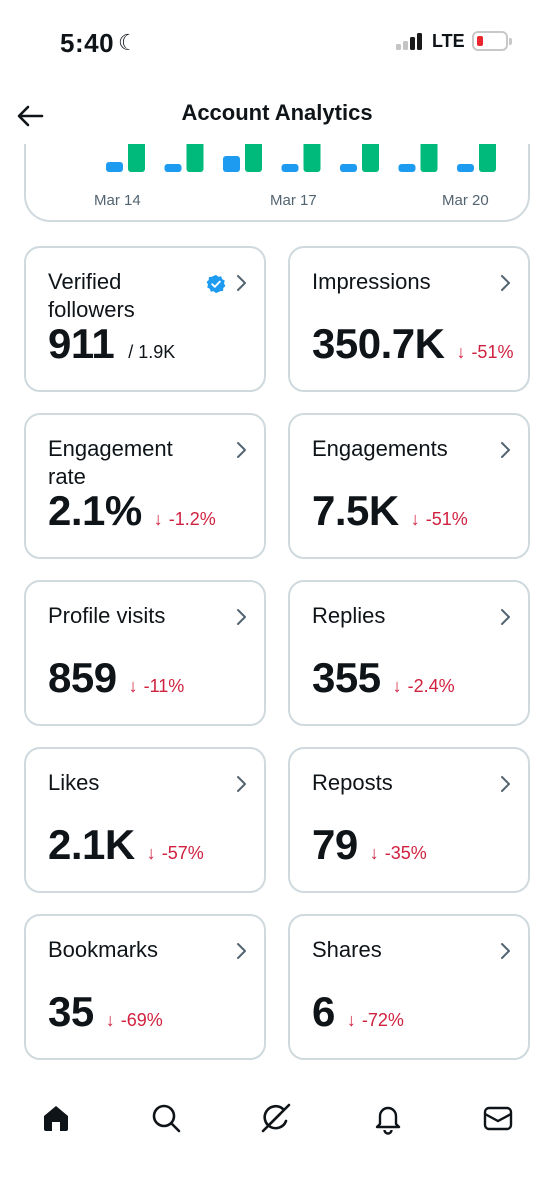 The image size is (554, 1200). I want to click on nav-search, so click(166, 1118).